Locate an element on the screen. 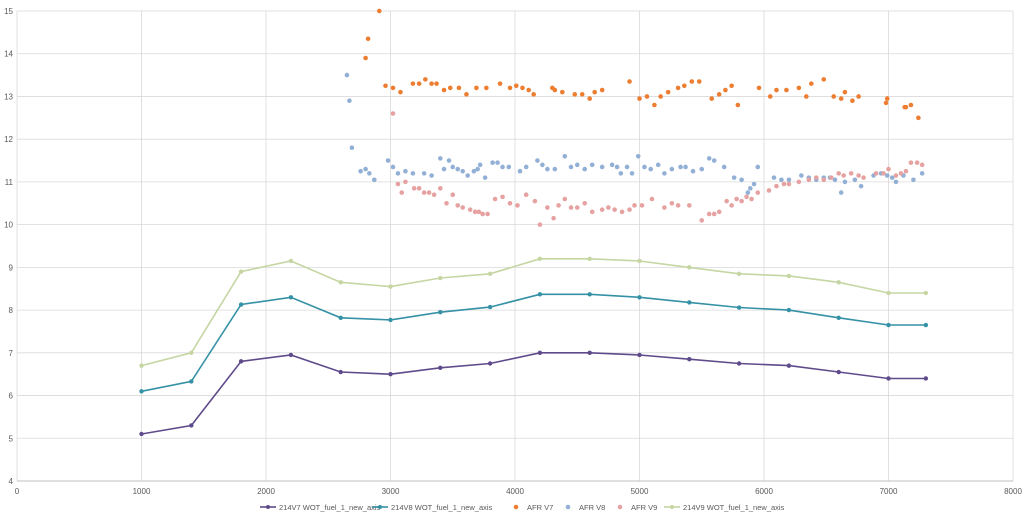 The image size is (1024, 517). legend-label: 214V7 WOT_fuel_1_new_axis is located at coordinates (330, 507).